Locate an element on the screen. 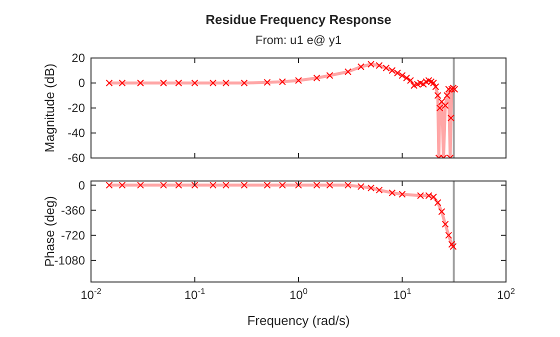  x-tick-label: 10$^{1}$ is located at coordinates (402, 294).